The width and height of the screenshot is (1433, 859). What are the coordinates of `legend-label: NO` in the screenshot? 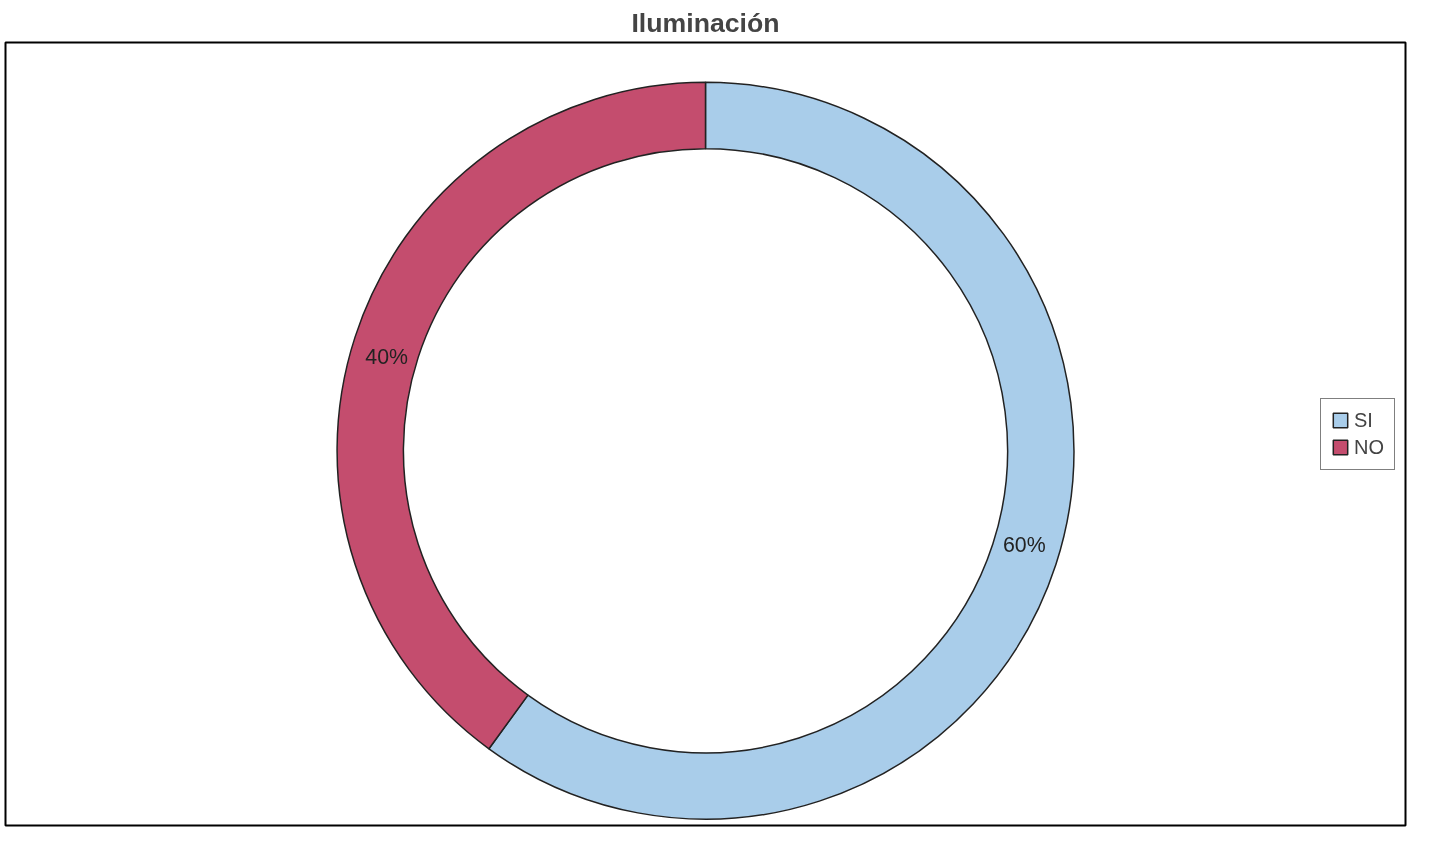 It's located at (1369, 447).